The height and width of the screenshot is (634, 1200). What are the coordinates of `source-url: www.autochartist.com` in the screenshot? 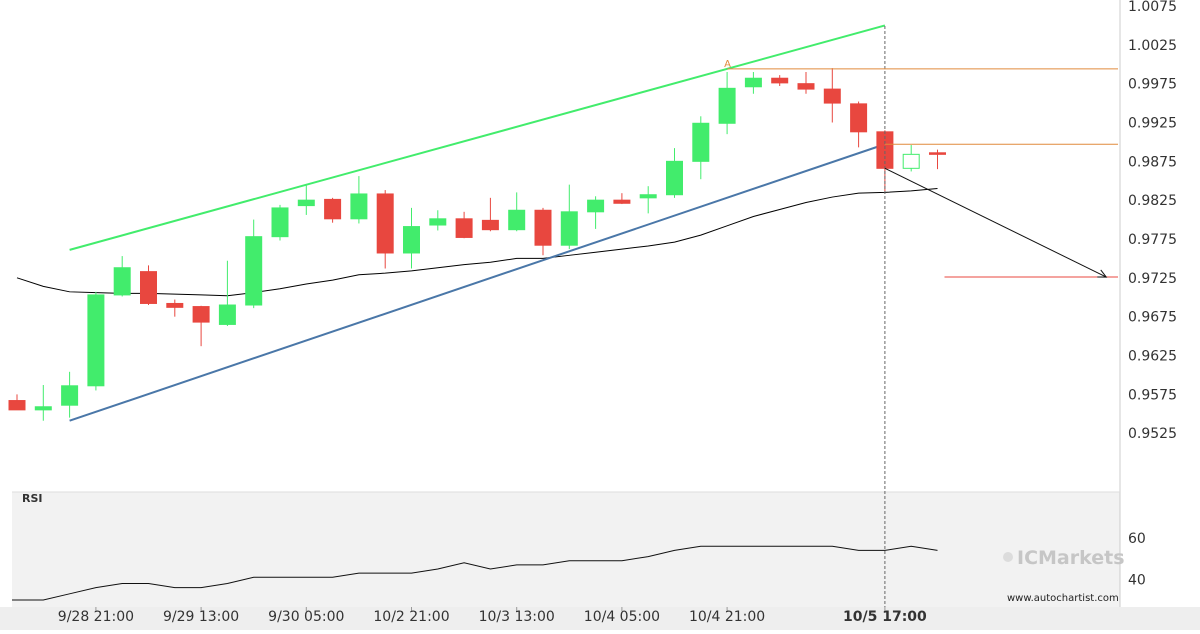 It's located at (1063, 598).